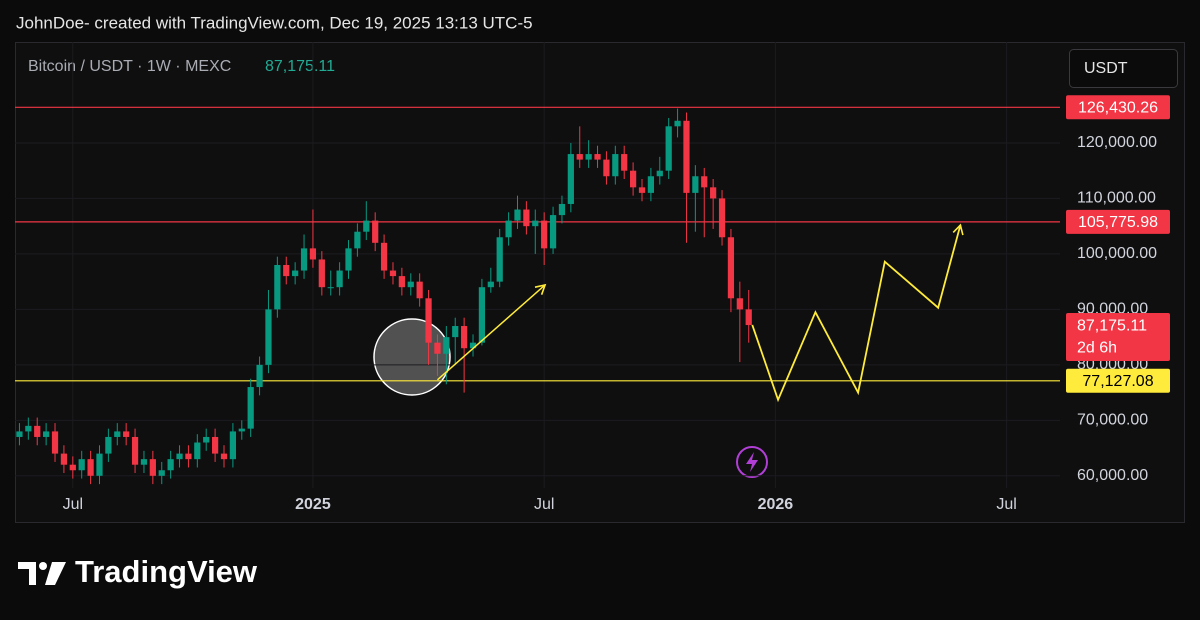 This screenshot has width=1200, height=620. I want to click on y-tick-label: 60,000.00, so click(1112, 475).